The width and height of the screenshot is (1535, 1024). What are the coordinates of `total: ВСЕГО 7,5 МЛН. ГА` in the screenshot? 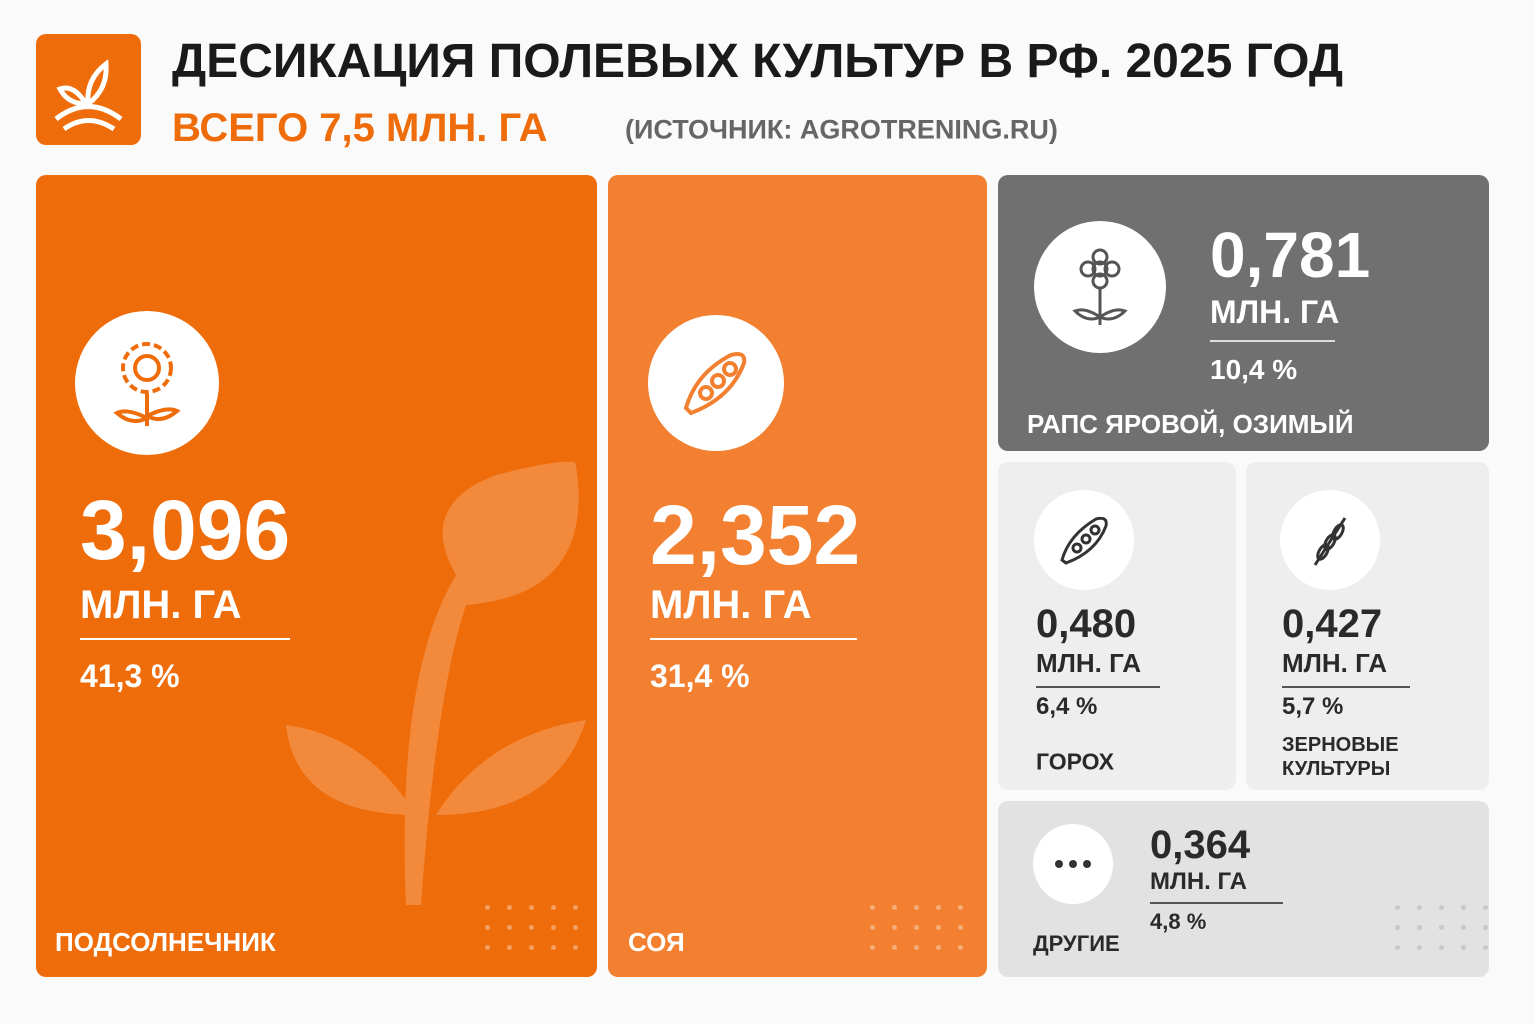 It's located at (360, 128).